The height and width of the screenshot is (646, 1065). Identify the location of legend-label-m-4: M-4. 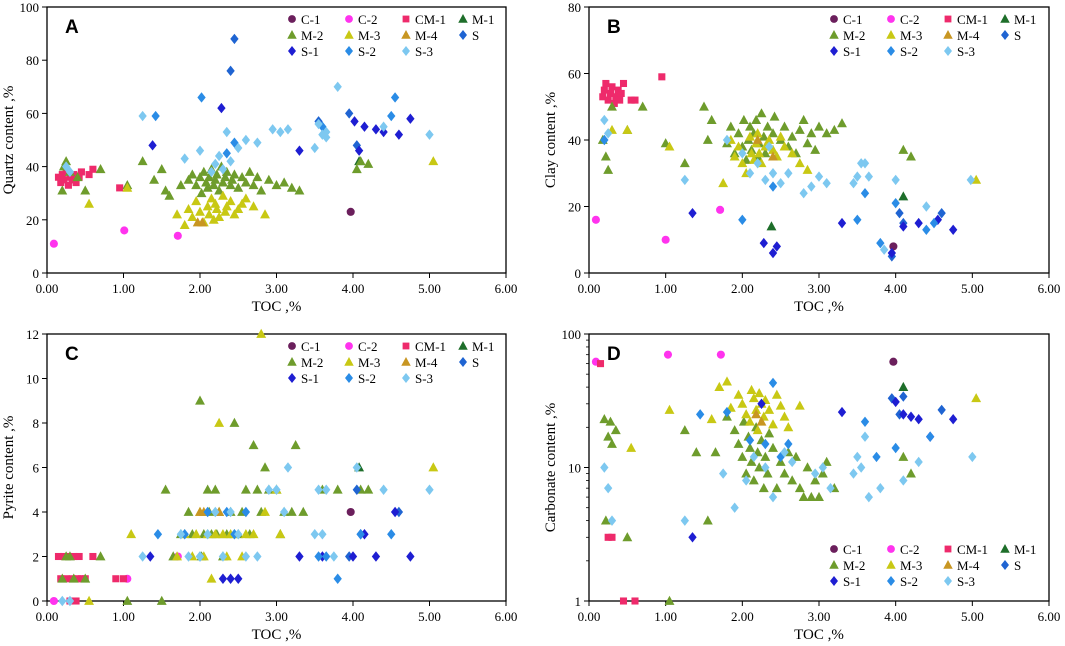
(968, 35).